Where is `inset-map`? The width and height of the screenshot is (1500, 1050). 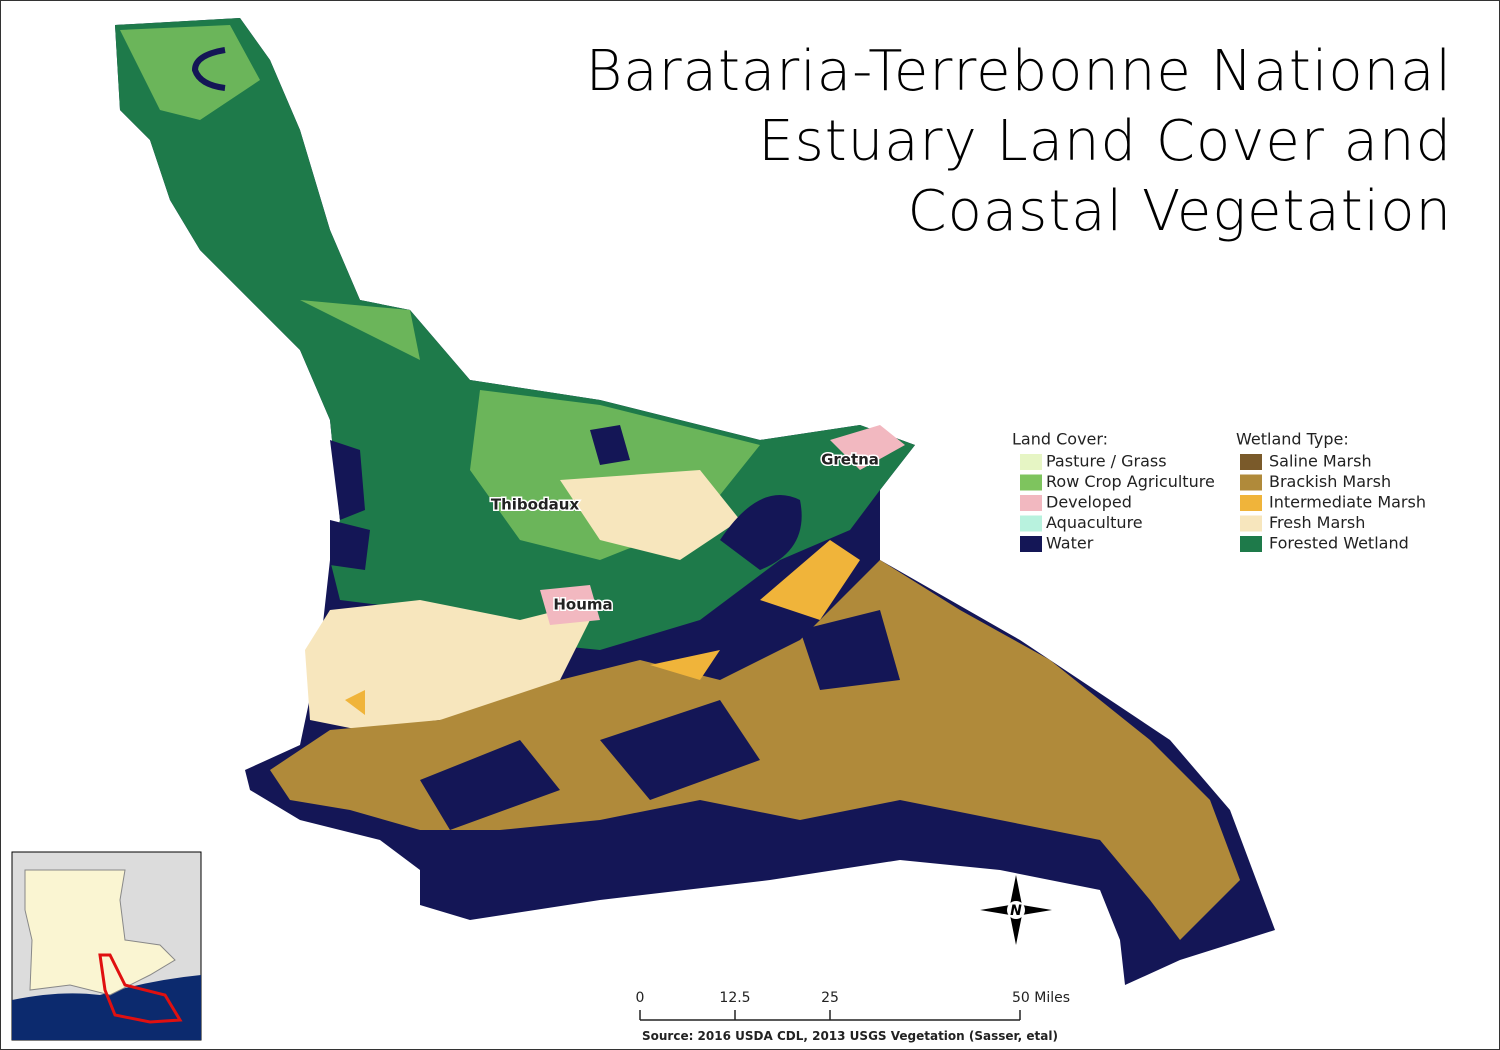
inset-map is located at coordinates (106, 946).